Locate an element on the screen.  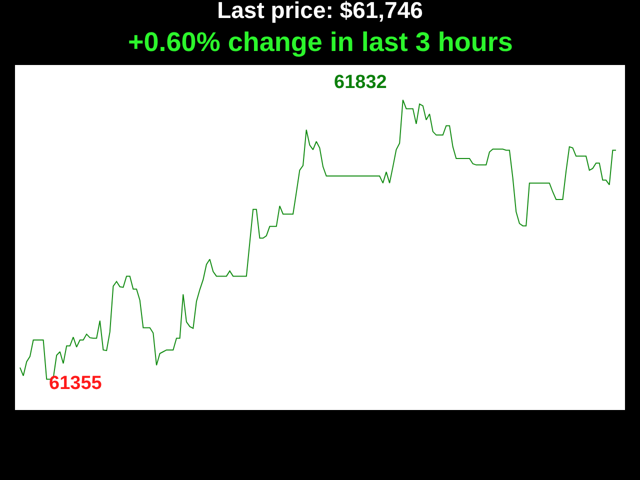
data-label: 61832 is located at coordinates (360, 82).